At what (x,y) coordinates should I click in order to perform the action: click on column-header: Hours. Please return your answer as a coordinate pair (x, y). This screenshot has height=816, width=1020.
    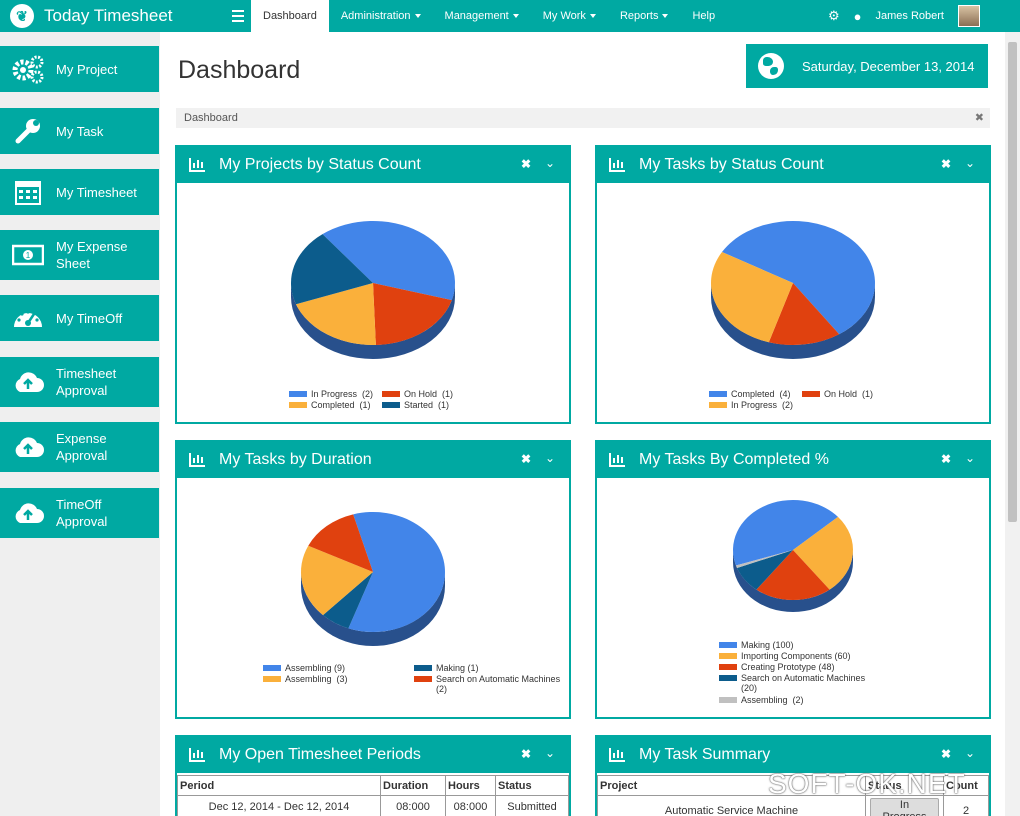
    Looking at the image, I should click on (470, 785).